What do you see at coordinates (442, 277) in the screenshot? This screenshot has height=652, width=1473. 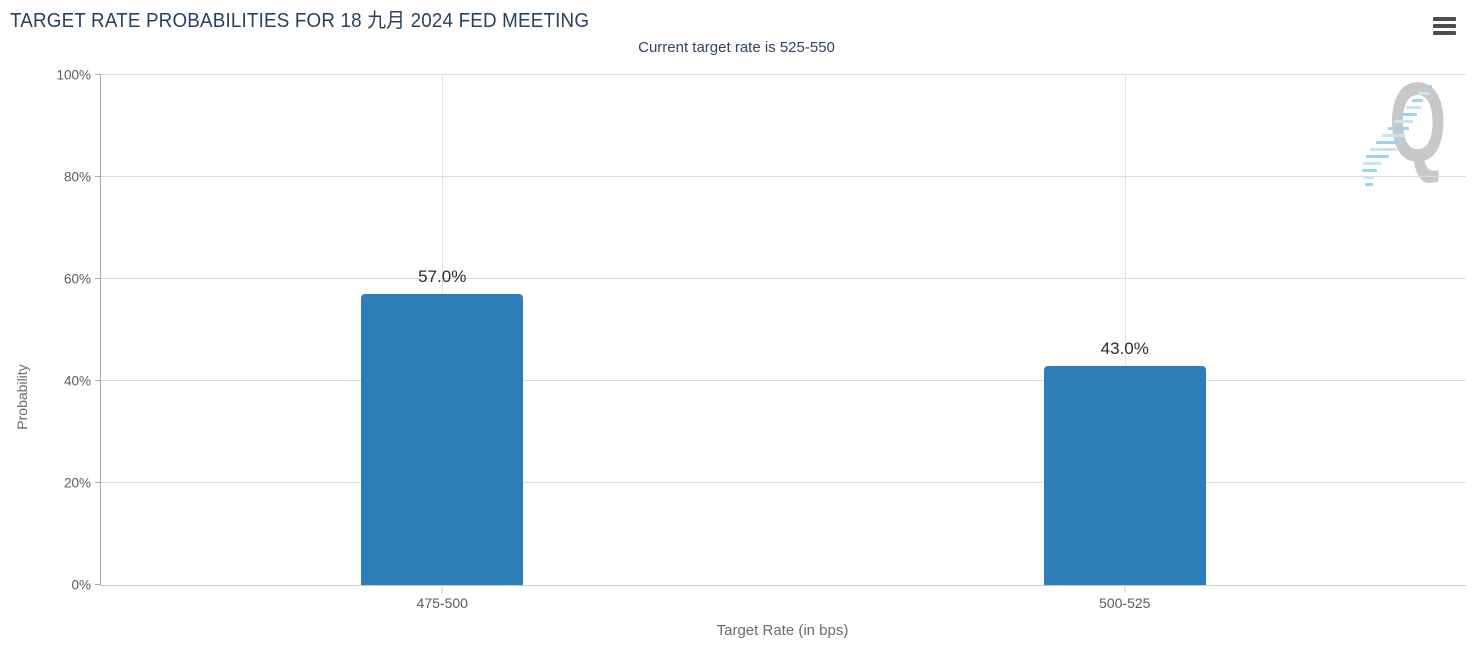 I see `bar-value-label: 57.0%` at bounding box center [442, 277].